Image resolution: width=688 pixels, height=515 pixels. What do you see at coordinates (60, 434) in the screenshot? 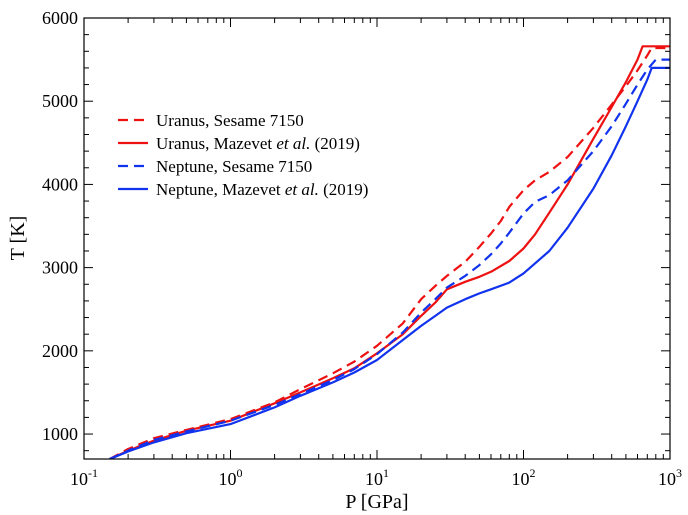
I see `y-tick-label: 1000` at bounding box center [60, 434].